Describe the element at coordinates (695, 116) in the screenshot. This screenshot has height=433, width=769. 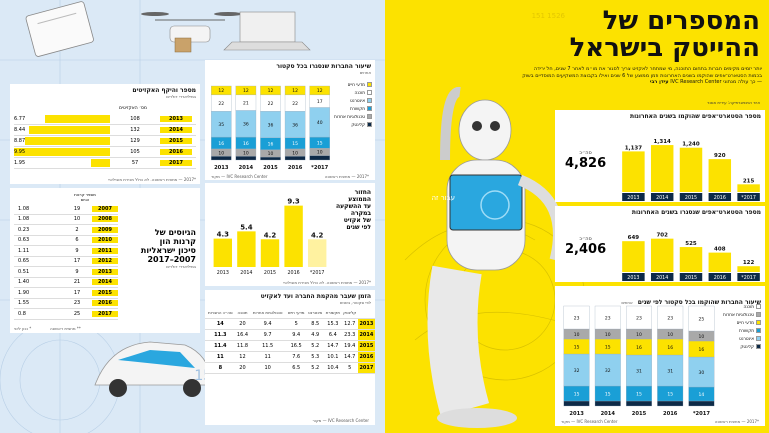
I see `founded-title: מספר הסטארט־אפים שהוקמו בשנים האחרונות` at that location.